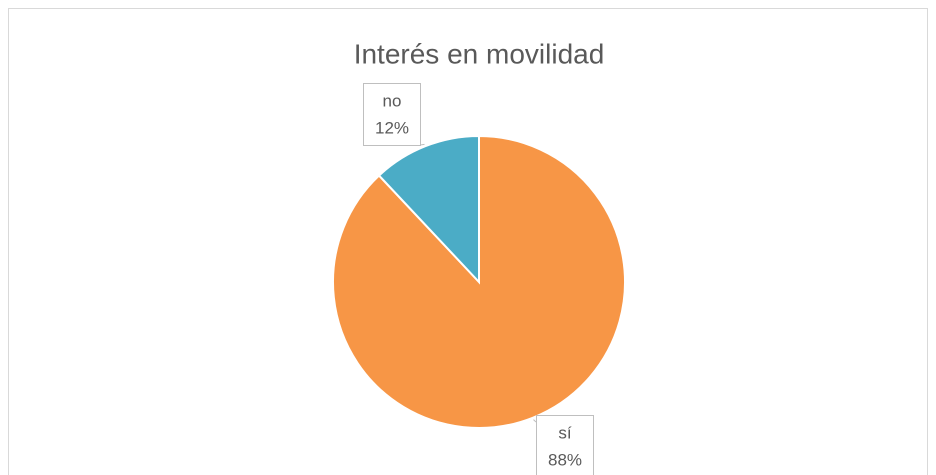 The height and width of the screenshot is (475, 936). I want to click on data-label-category: no, so click(392, 100).